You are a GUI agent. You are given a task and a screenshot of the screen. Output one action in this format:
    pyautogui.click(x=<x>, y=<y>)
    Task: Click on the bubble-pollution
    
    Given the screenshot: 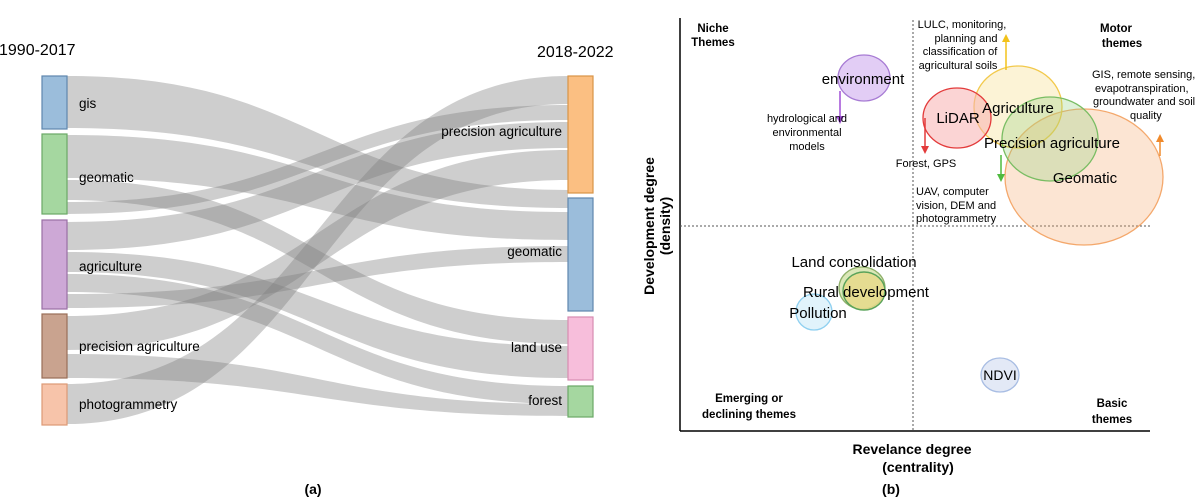 What is the action you would take?
    pyautogui.click(x=814, y=312)
    